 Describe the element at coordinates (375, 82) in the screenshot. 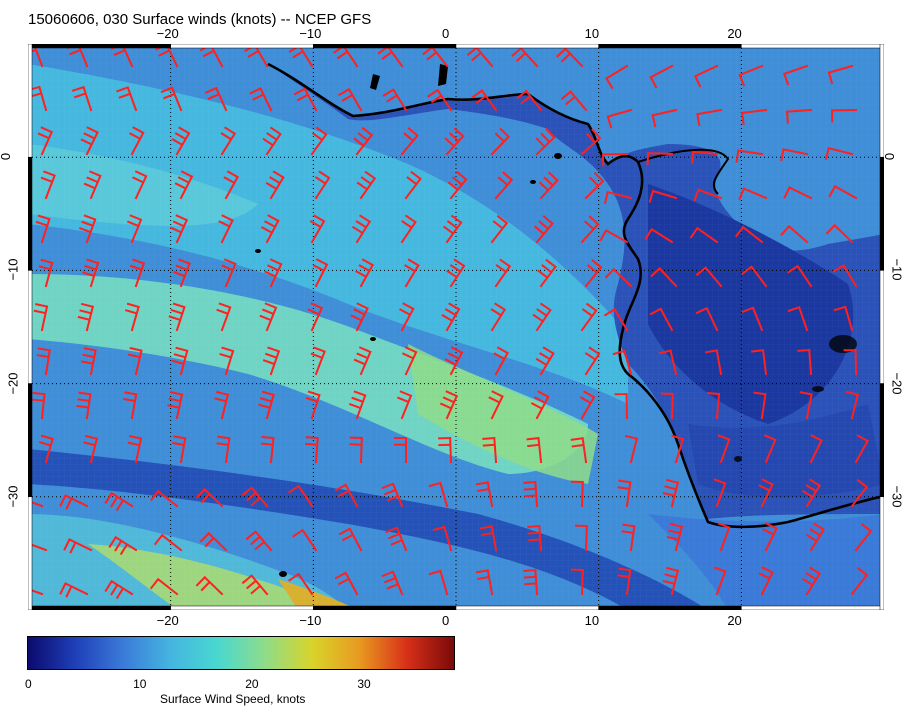

I see `lake-kainji` at that location.